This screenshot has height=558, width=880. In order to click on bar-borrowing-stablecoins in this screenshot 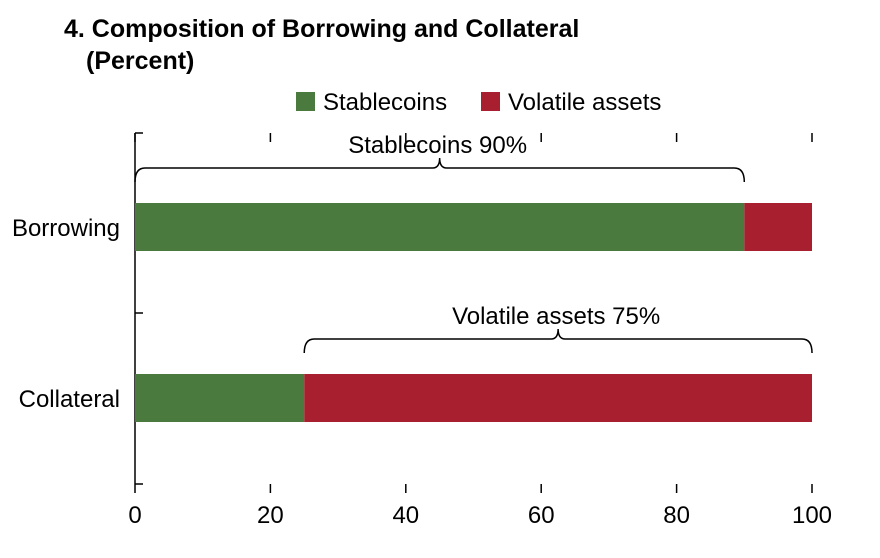, I will do `click(440, 227)`.